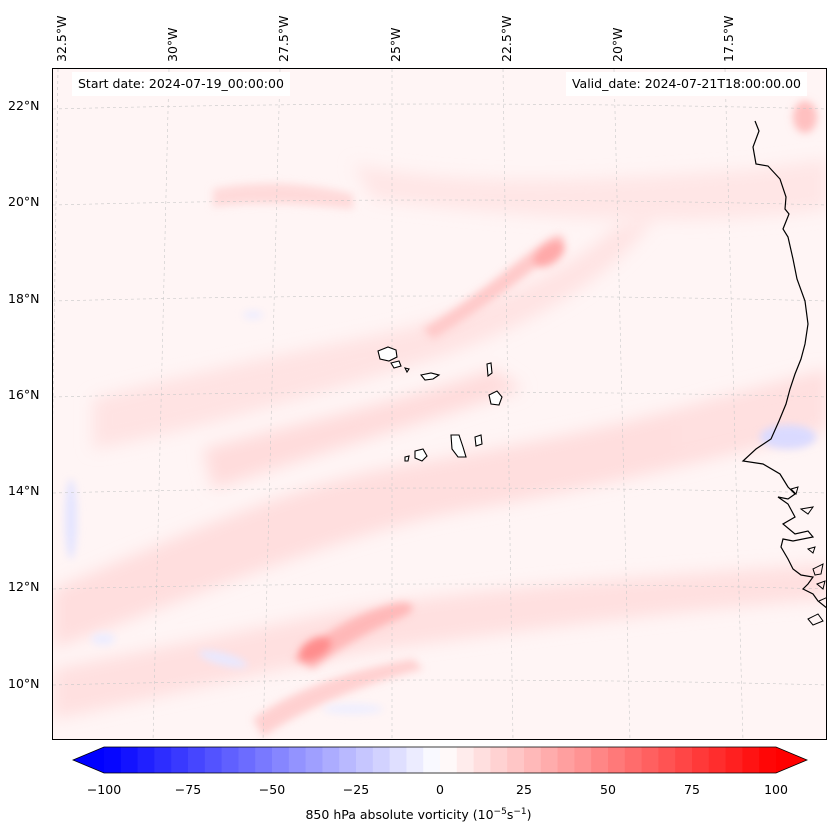 The height and width of the screenshot is (839, 837). I want to click on island-boa-vista, so click(495, 398).